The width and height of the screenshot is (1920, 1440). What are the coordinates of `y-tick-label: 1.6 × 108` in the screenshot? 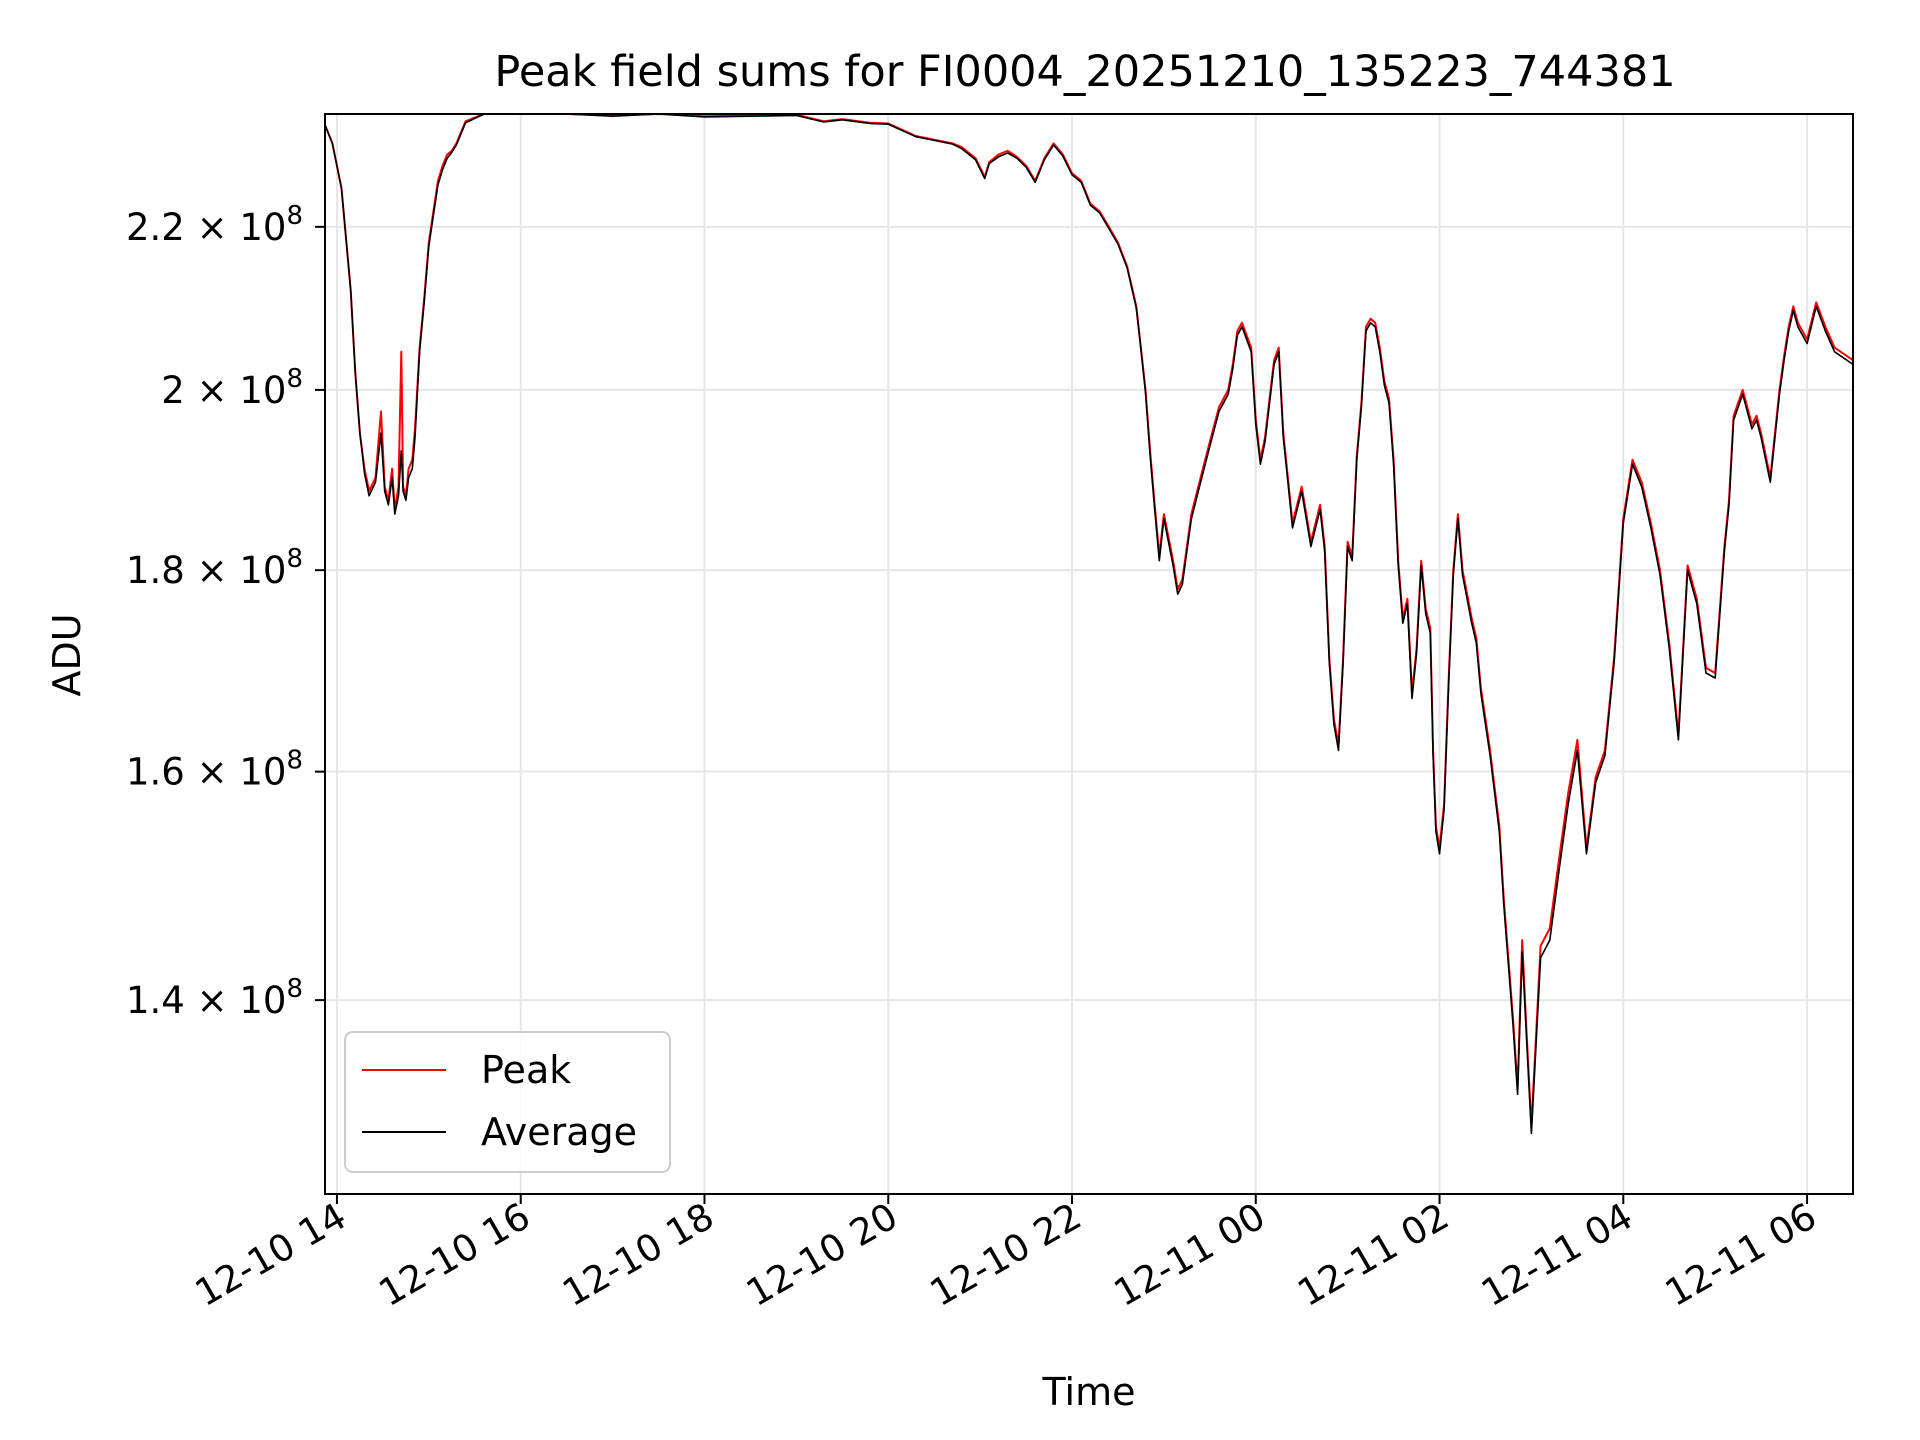 It's located at (214, 770).